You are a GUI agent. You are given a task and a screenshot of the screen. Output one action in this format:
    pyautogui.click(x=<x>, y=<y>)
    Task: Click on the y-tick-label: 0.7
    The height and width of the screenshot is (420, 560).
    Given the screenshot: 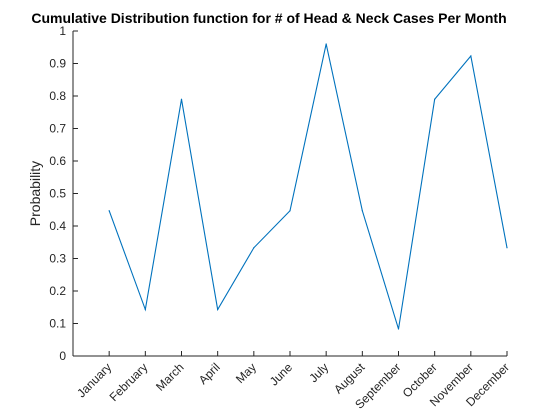 What is the action you would take?
    pyautogui.click(x=57, y=129)
    